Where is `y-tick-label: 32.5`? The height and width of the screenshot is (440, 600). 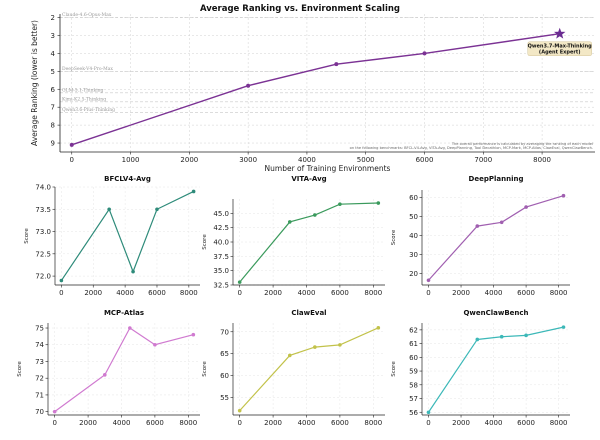 y-tick-label: 32.5 is located at coordinates (221, 286).